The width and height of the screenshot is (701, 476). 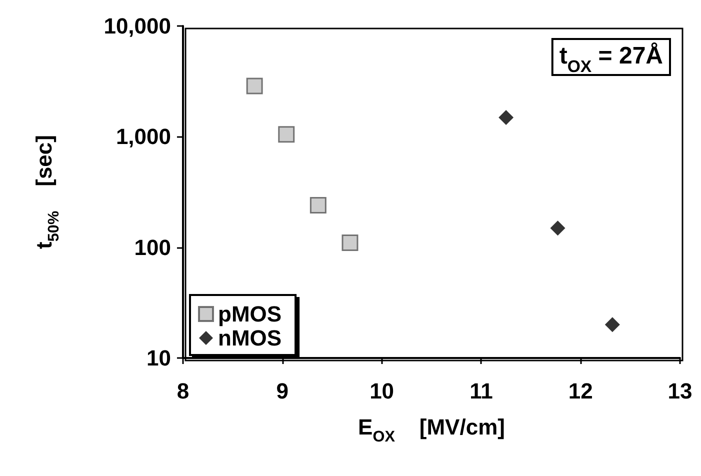 What do you see at coordinates (183, 391) in the screenshot?
I see `x-tick-label: 8` at bounding box center [183, 391].